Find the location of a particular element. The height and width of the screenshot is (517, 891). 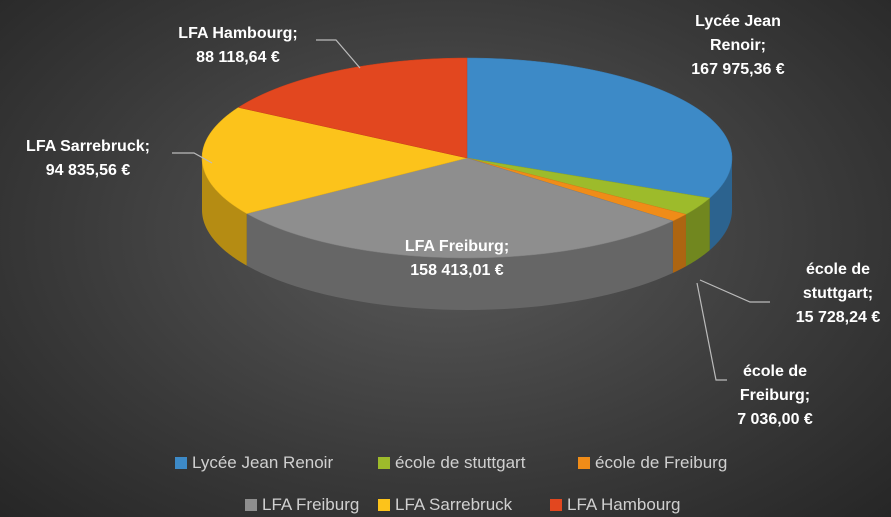

legend-label: LFA Freiburg is located at coordinates (311, 504).